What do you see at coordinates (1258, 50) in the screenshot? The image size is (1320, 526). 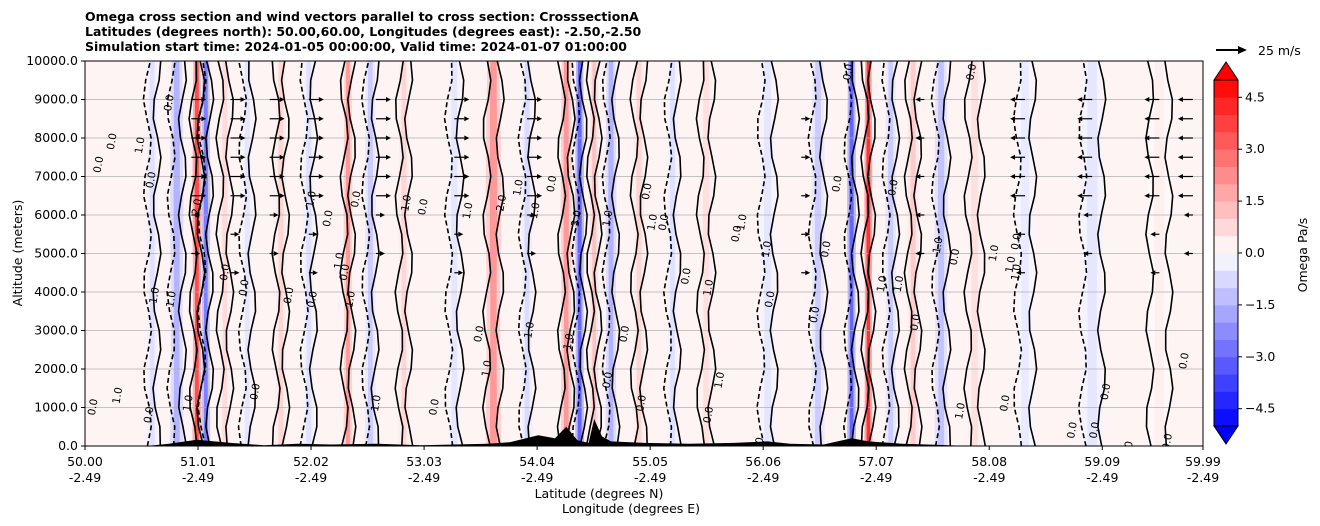 I see `quiver-key: 25 m/s` at bounding box center [1258, 50].